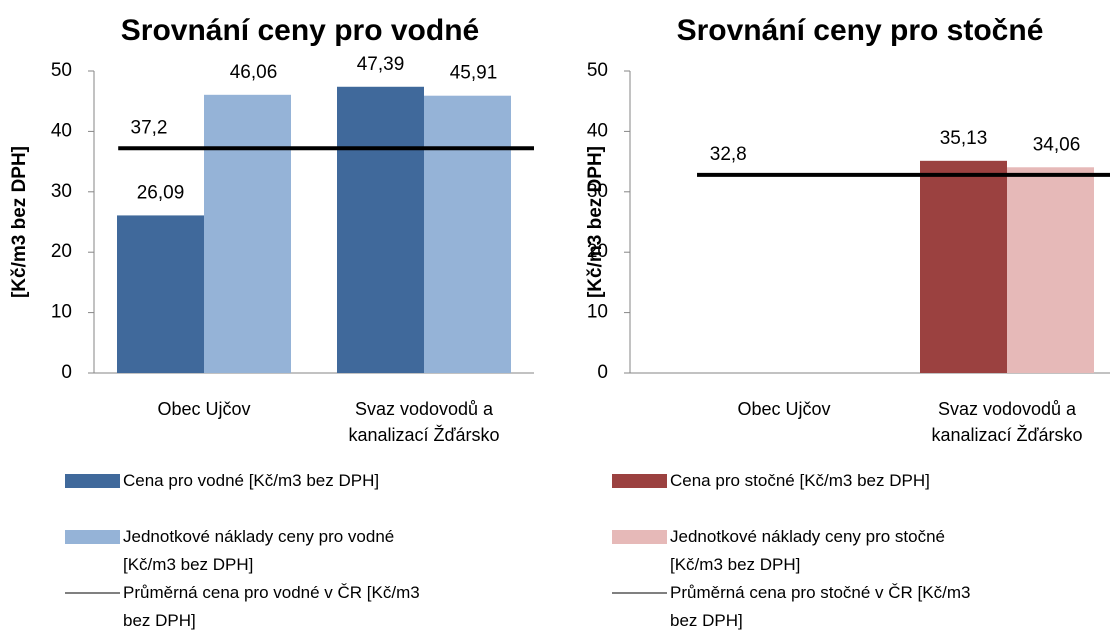  I want to click on value-label: 37,2, so click(149, 127).